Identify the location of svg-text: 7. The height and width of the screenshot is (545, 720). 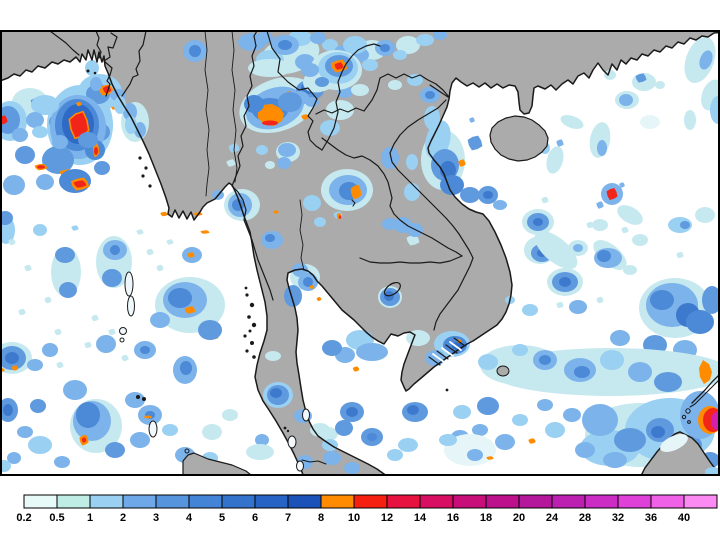
(288, 518).